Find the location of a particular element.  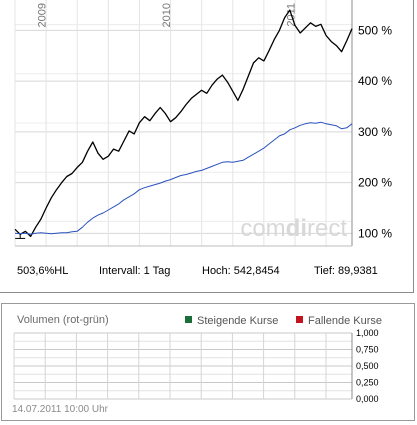

legend-fallende: Fallende Kurse is located at coordinates (339, 321).